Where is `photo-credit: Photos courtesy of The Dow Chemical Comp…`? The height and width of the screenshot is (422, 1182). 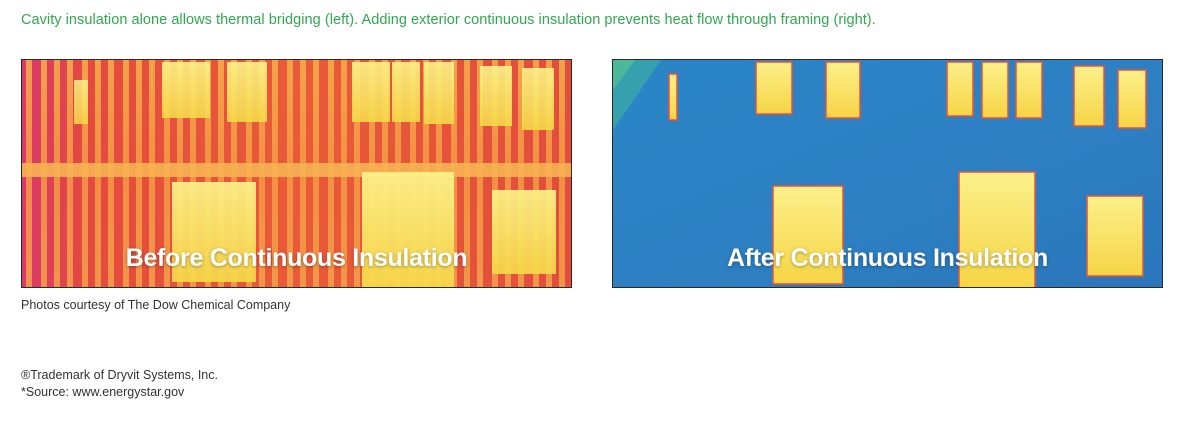
photo-credit: Photos courtesy of The Dow Chemical Comp… is located at coordinates (156, 305).